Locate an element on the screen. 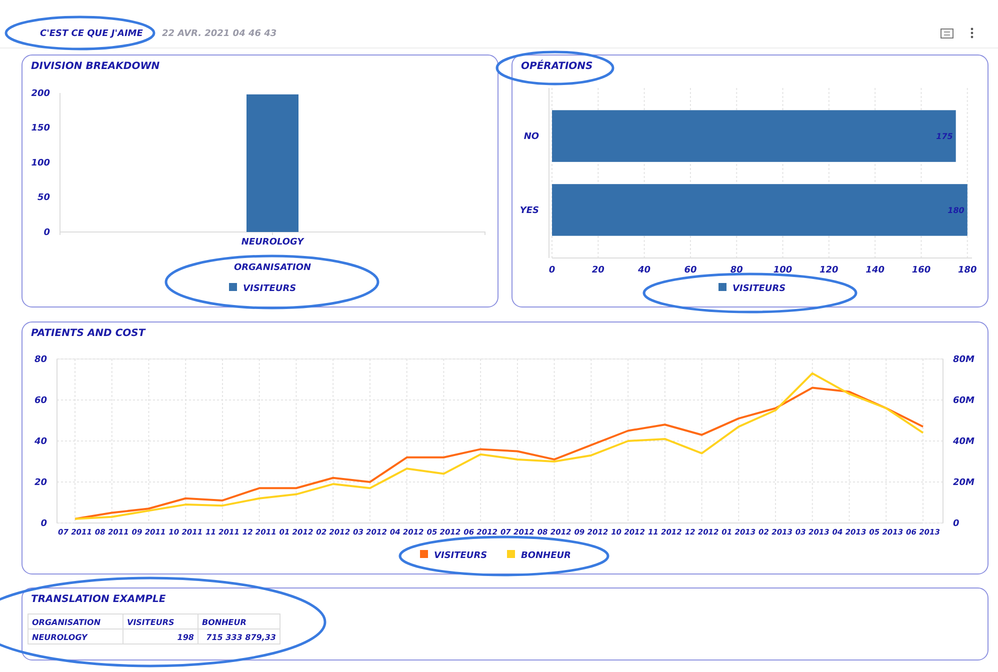  legend-label: BONHEUR is located at coordinates (546, 556).